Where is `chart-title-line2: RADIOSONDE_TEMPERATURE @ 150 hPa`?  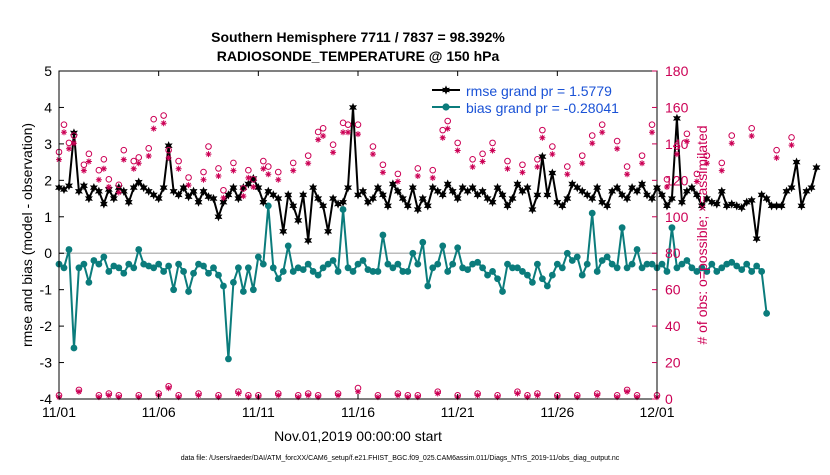 chart-title-line2: RADIOSONDE_TEMPERATURE @ 150 hPa is located at coordinates (358, 56).